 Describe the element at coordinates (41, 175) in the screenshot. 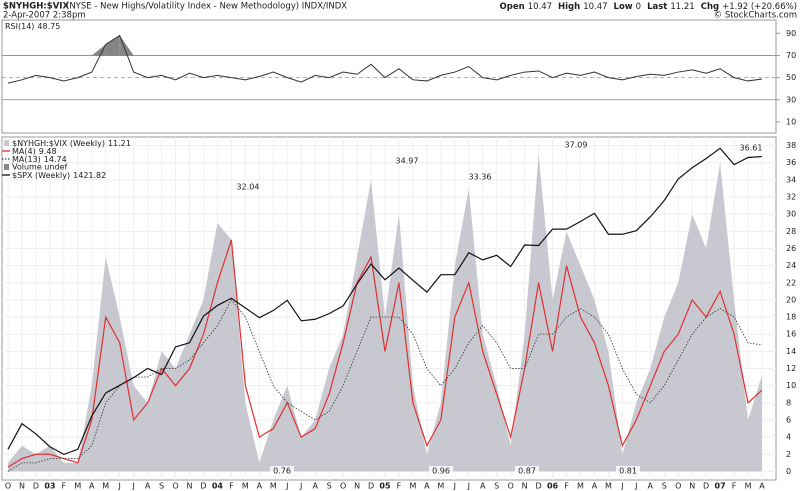

I see `legend-name: $SPX (Weekly)` at that location.